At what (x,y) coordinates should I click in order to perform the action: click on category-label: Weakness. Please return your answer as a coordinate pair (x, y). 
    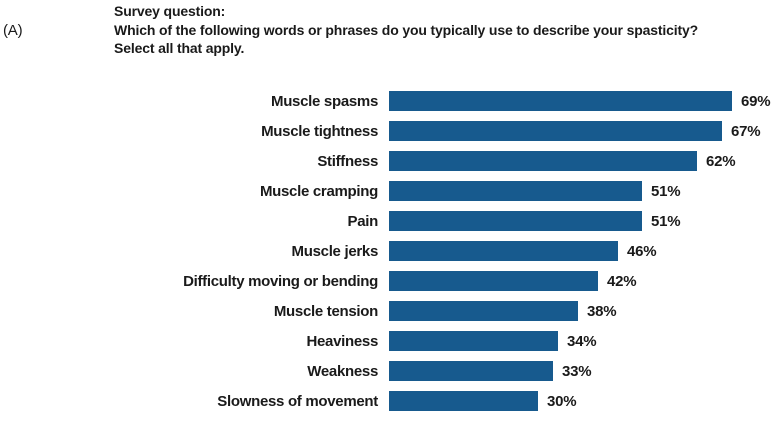
    Looking at the image, I should click on (342, 371).